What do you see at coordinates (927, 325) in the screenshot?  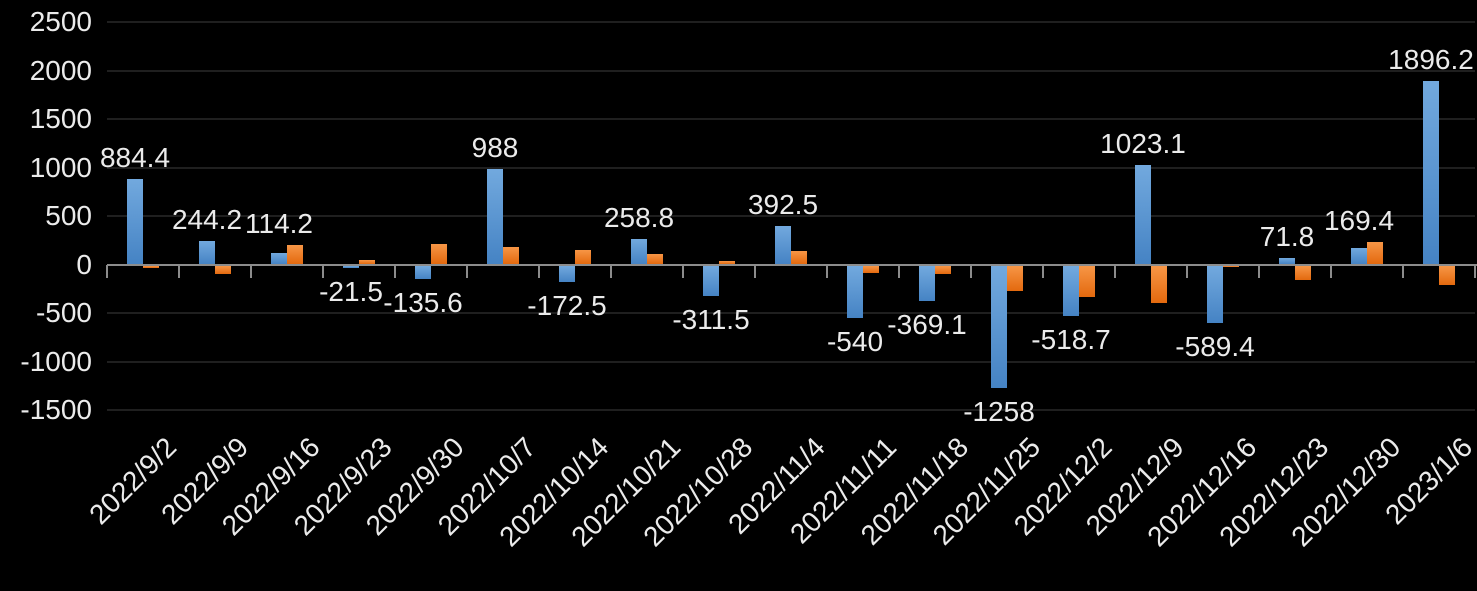 I see `data-label: -369.1` at bounding box center [927, 325].